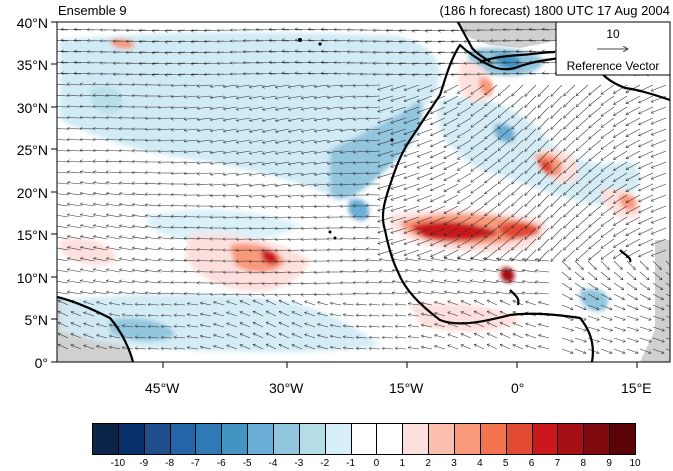 The width and height of the screenshot is (673, 471). I want to click on colorbar-label: -6, so click(221, 463).